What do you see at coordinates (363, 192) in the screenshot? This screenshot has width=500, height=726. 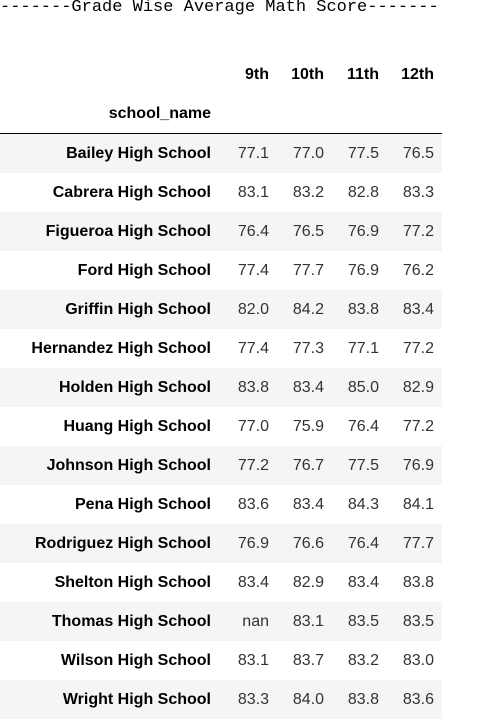 I see `score-cell: 82.8` at bounding box center [363, 192].